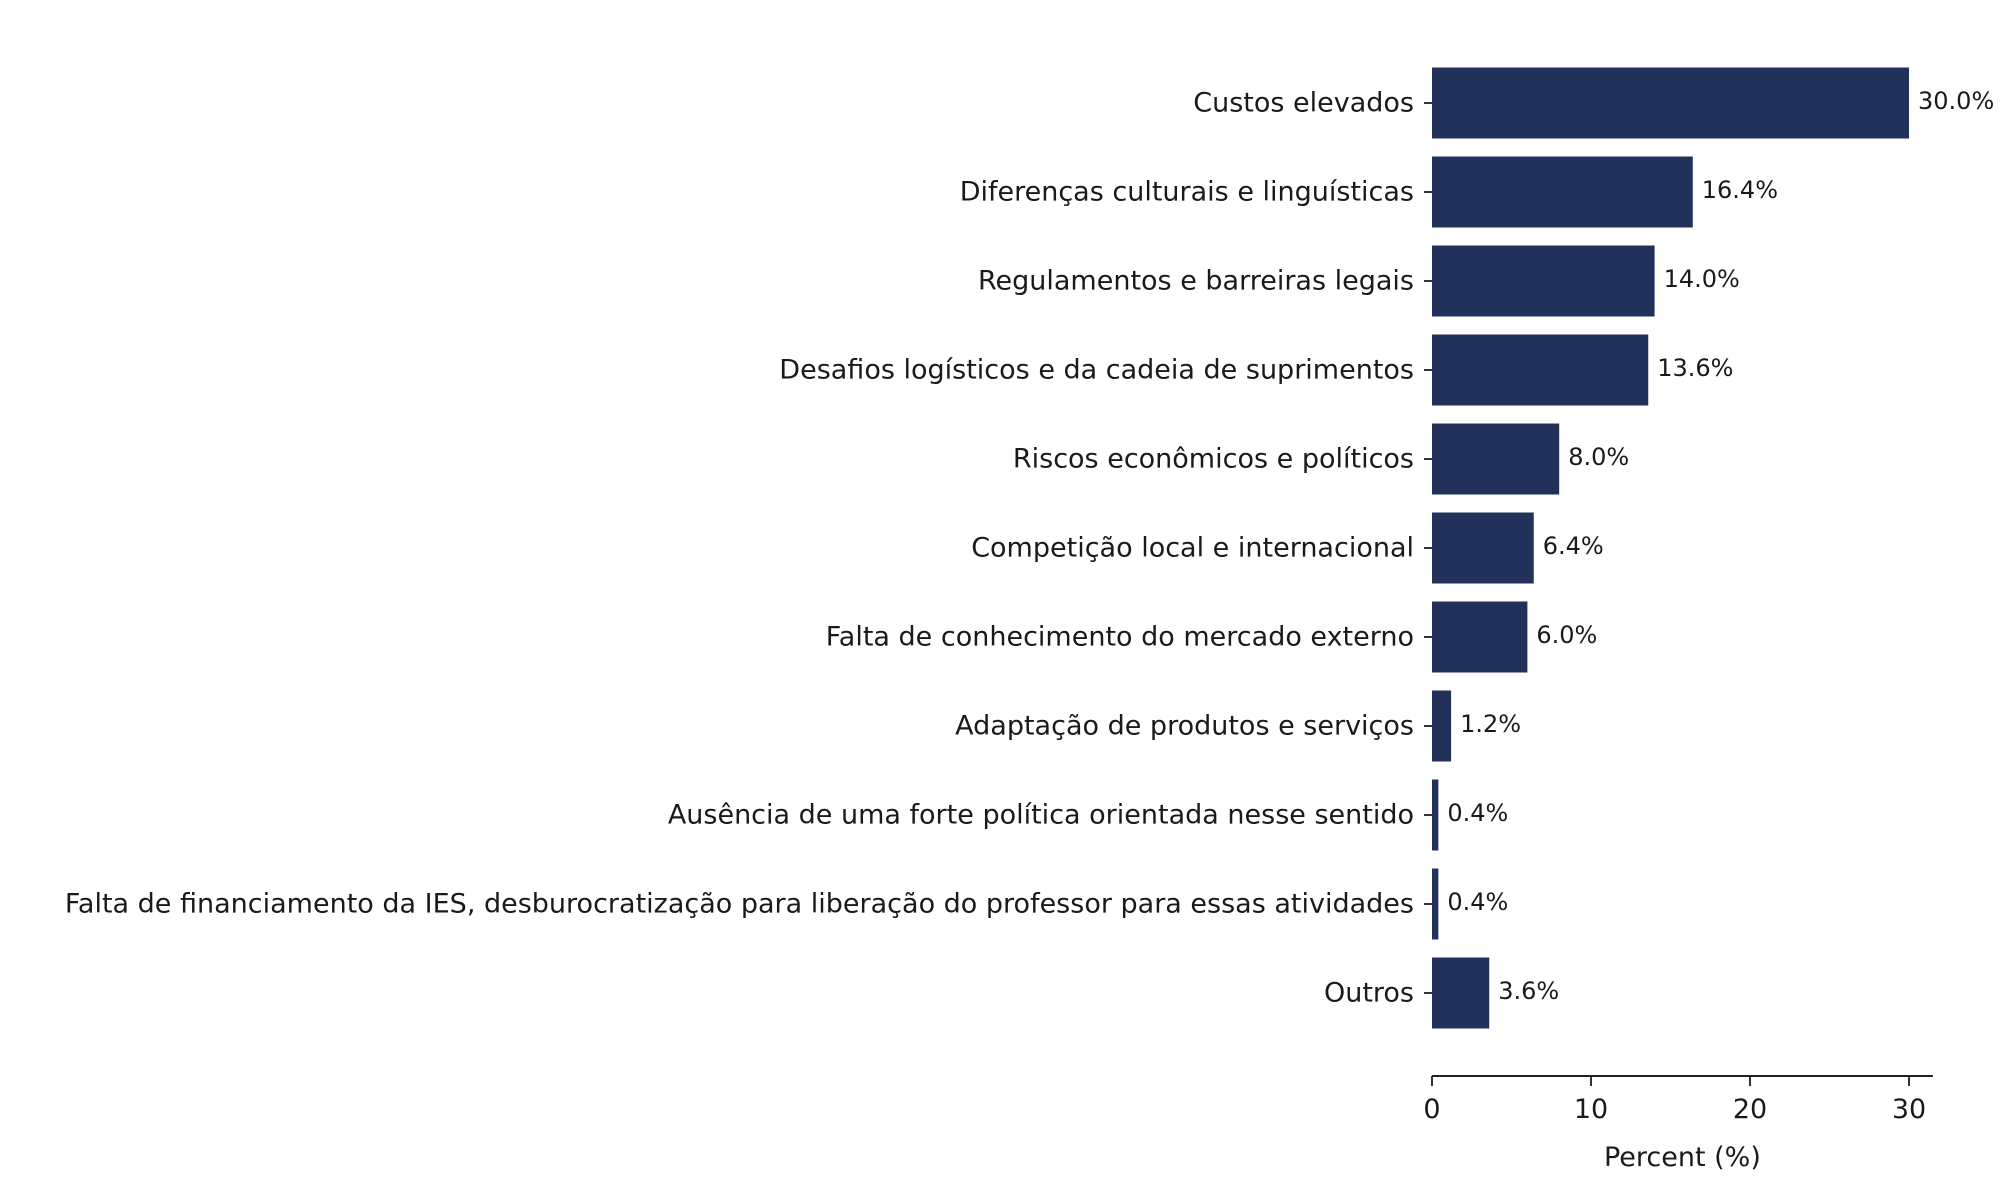 This screenshot has height=1180, width=2009. Describe the element at coordinates (1187, 192) in the screenshot. I see `category-label: Diferenças culturais e linguísticas` at that location.